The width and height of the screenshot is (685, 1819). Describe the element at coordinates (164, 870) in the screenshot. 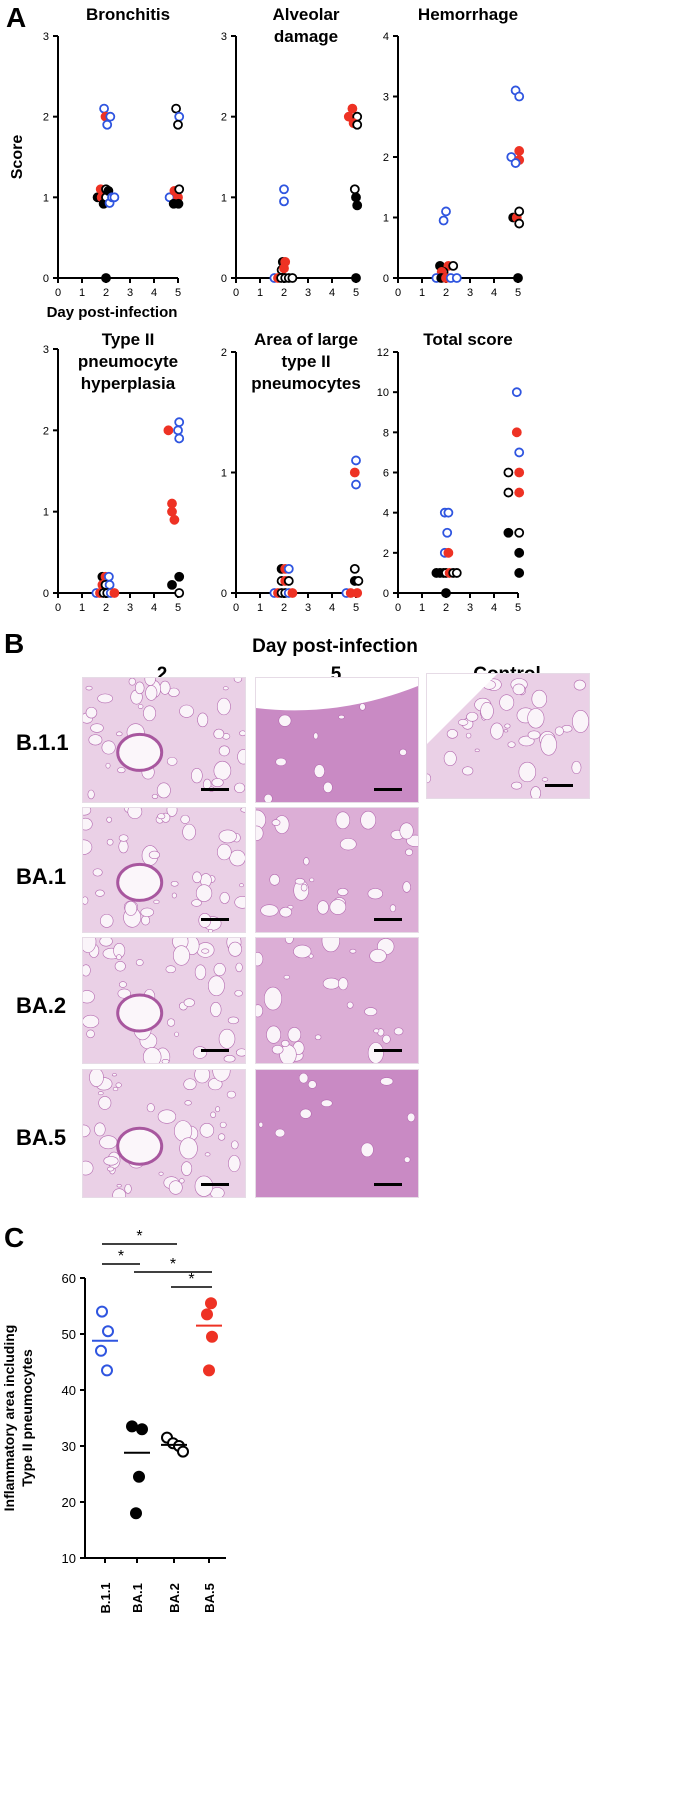

I see `histology-image-ba1-day2` at that location.